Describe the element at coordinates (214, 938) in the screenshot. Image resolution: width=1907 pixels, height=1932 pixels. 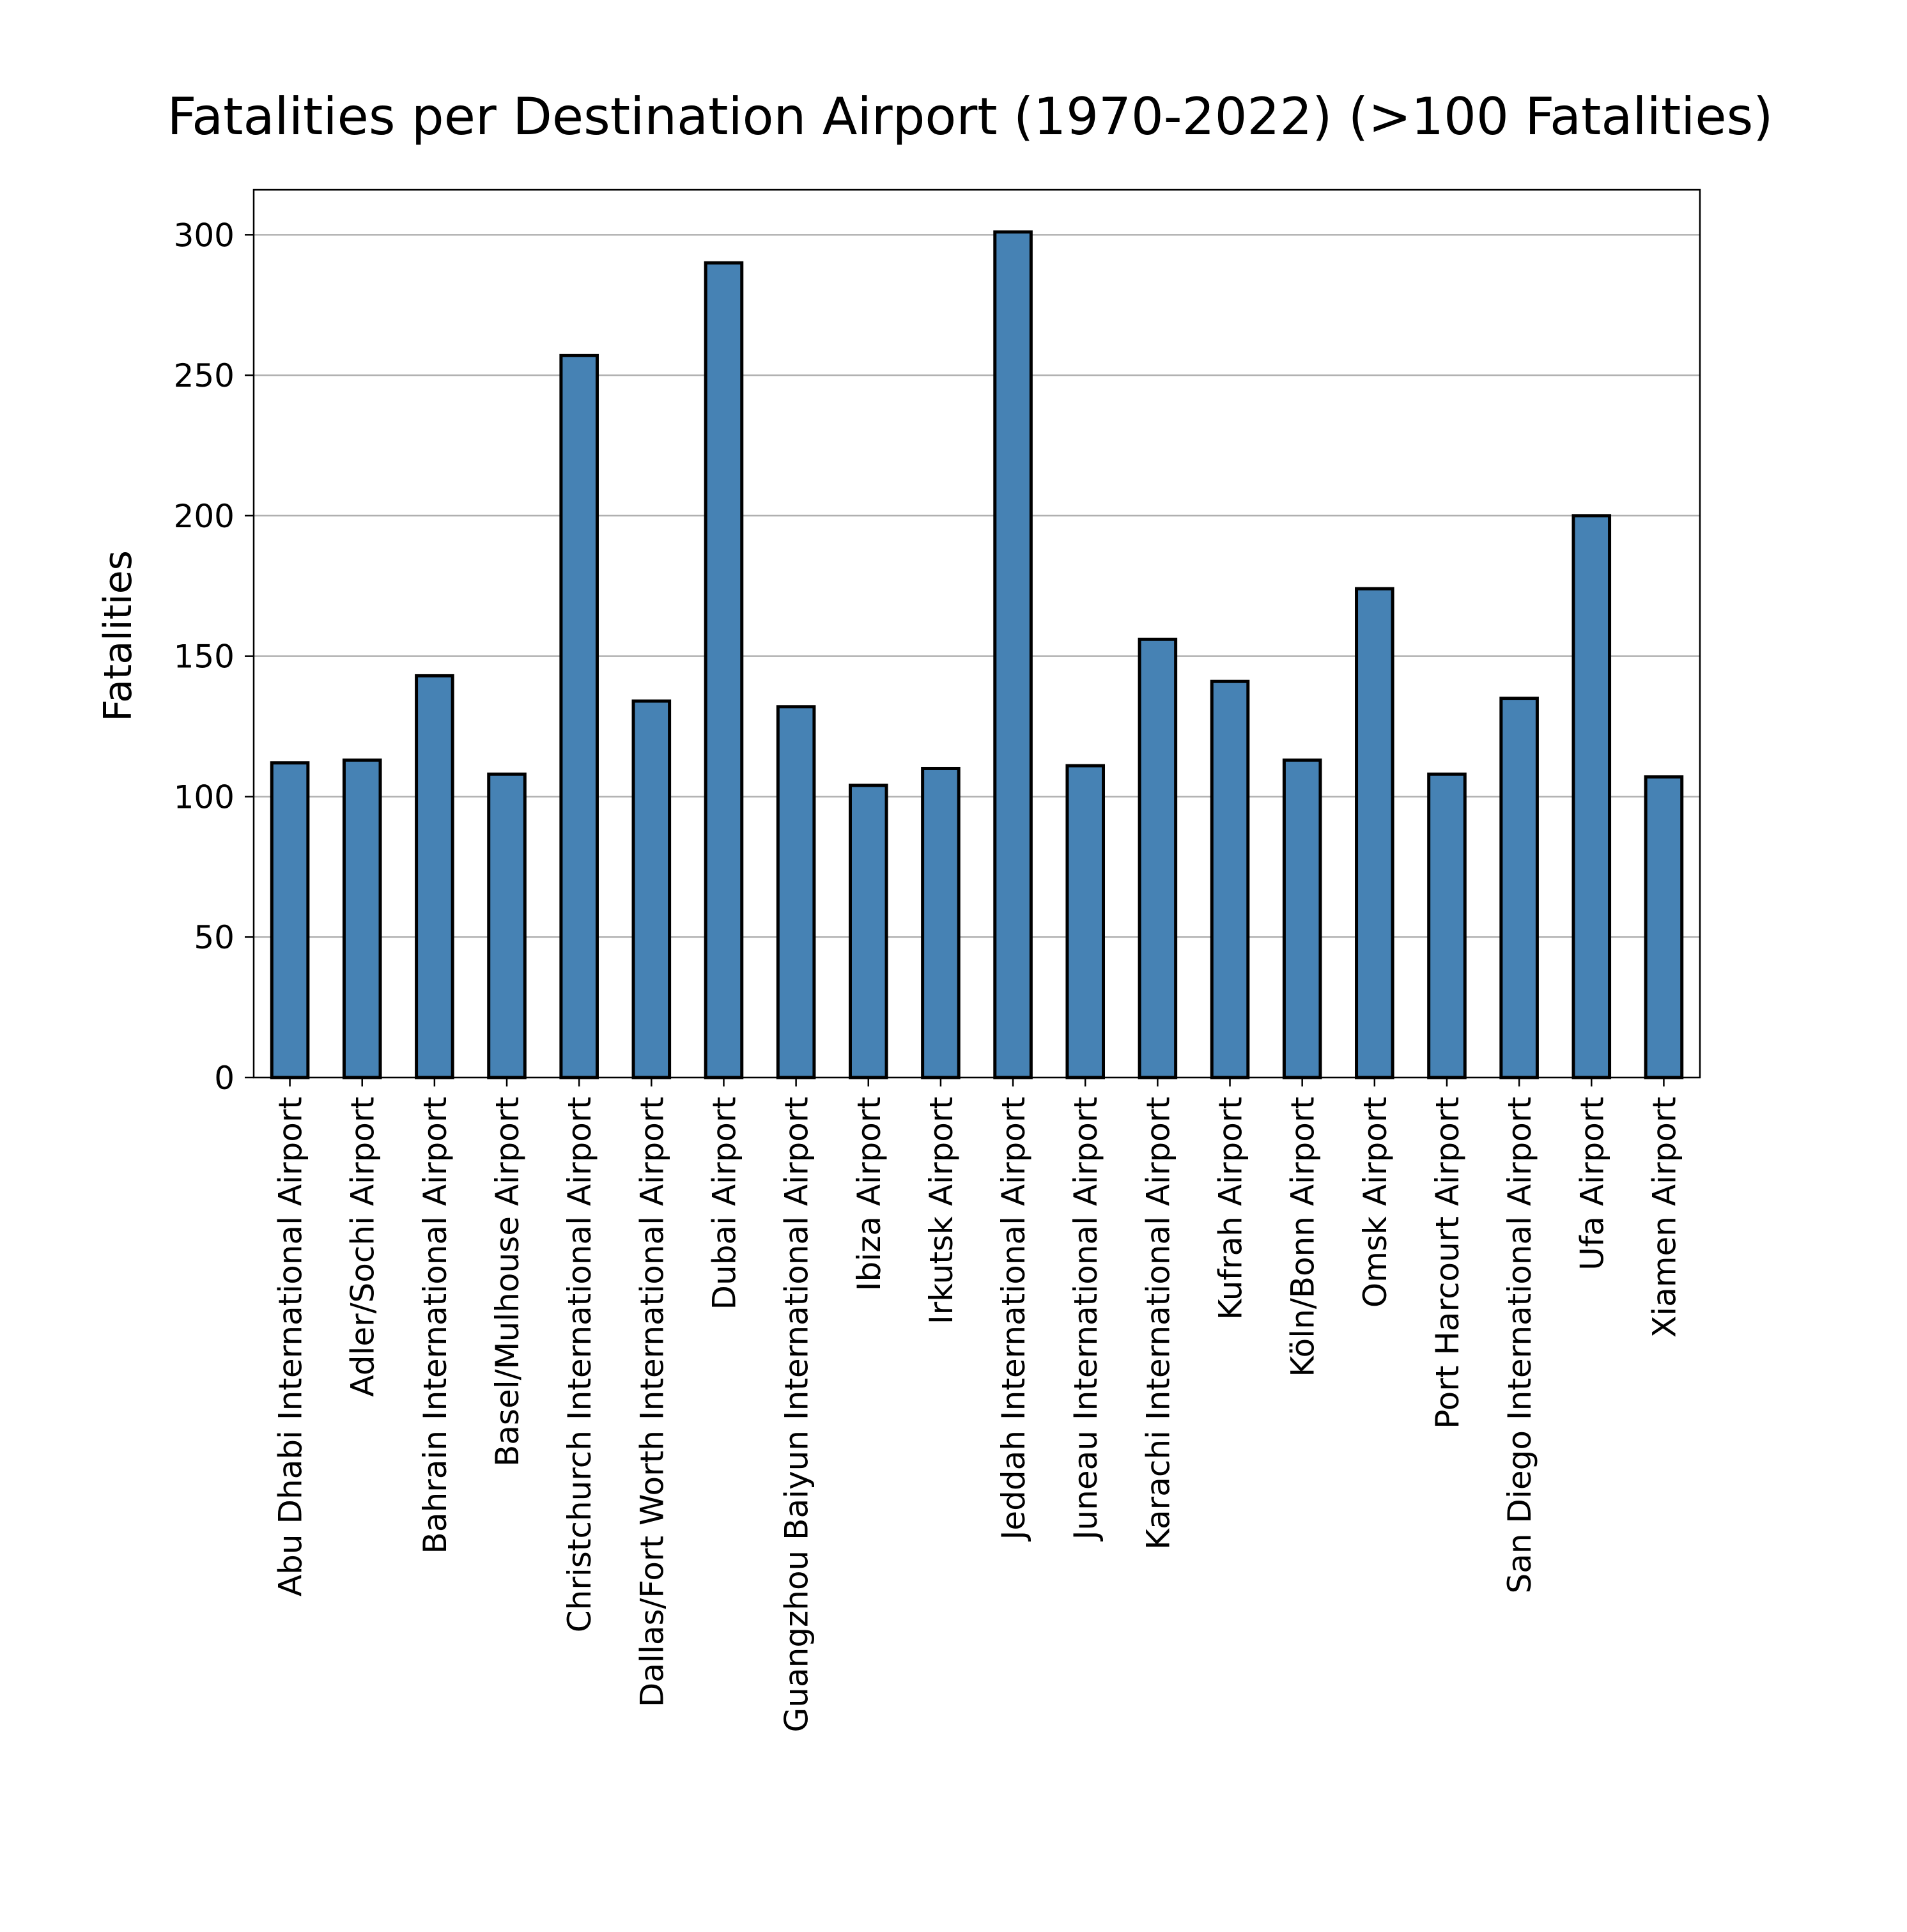
I see `y-tick-label: 50` at that location.